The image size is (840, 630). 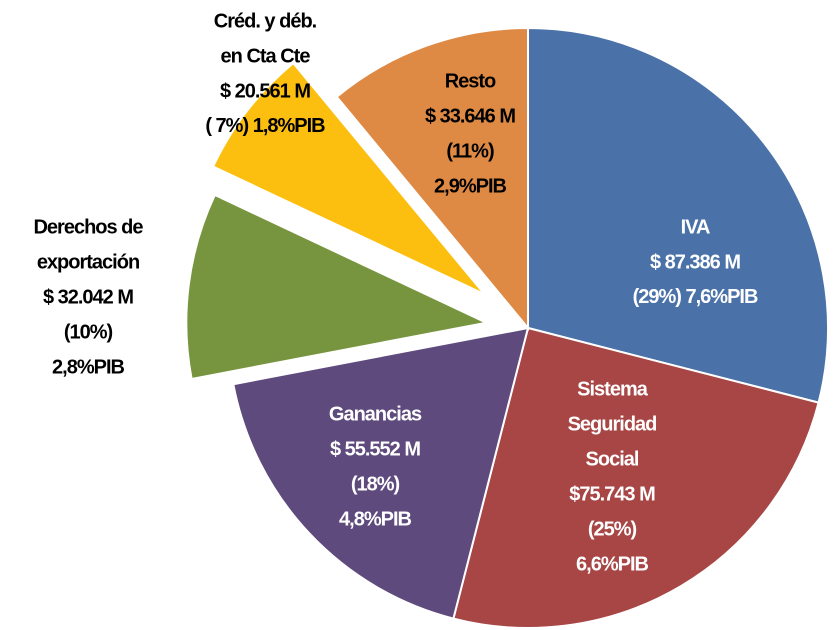 I want to click on slice-label-share: ( 7%) 1,8%PIB, so click(x=265, y=126).